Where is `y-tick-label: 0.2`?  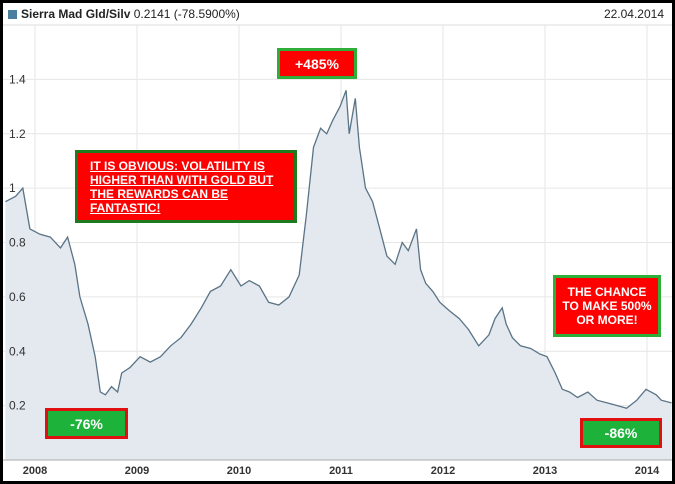 y-tick-label: 0.2 is located at coordinates (17, 406).